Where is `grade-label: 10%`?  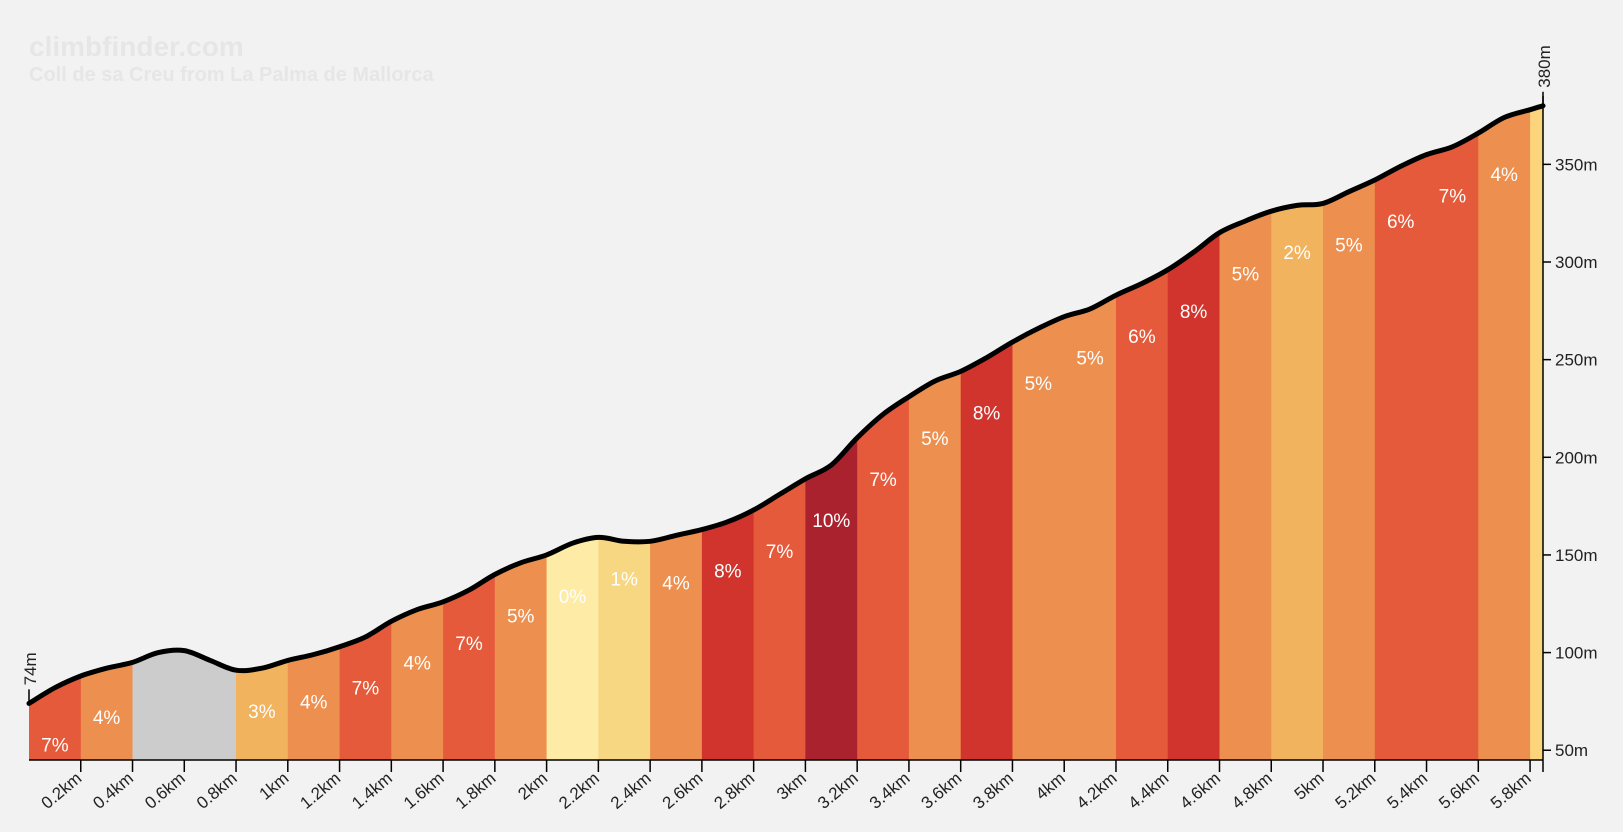 grade-label: 10% is located at coordinates (831, 521).